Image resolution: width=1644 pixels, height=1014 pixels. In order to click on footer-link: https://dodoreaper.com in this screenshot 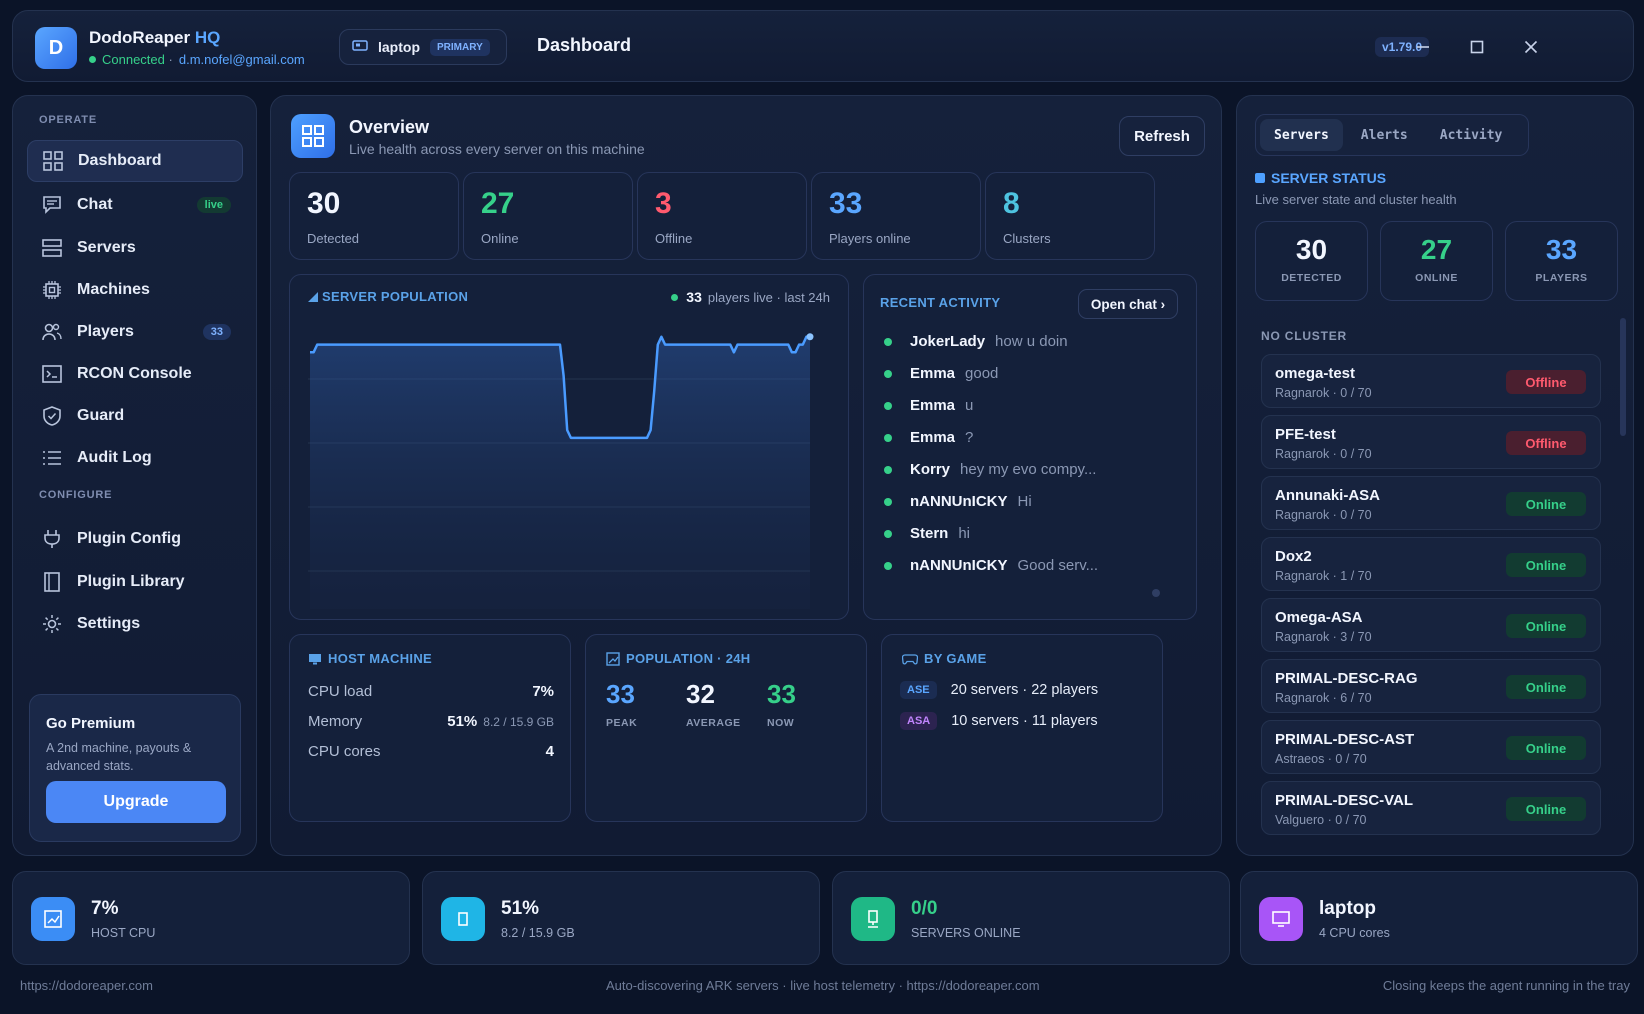, I will do `click(86, 985)`.